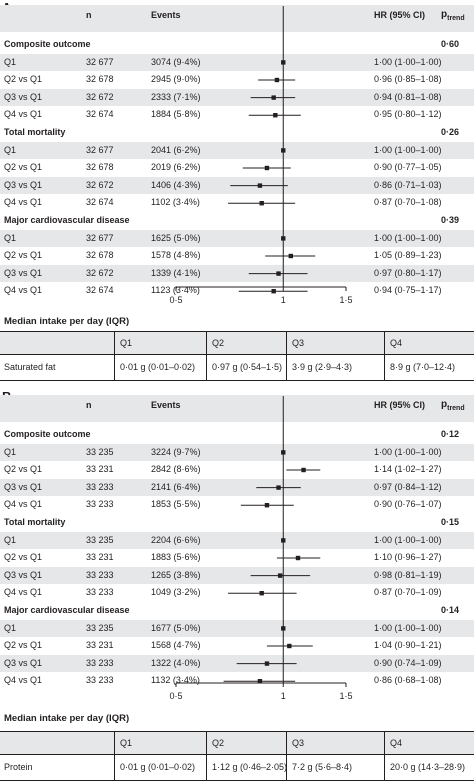 The height and width of the screenshot is (781, 474). Describe the element at coordinates (237, 540) in the screenshot. I see `table-row: Q1 33 235 2204 (6·6%) 1·00 (1·00–1·00)` at that location.